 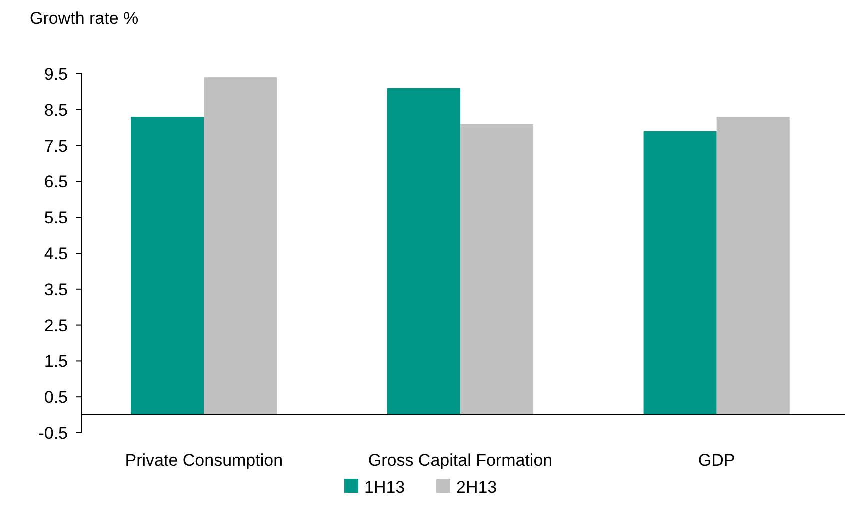 I want to click on legend-label: 1H13, so click(x=385, y=487).